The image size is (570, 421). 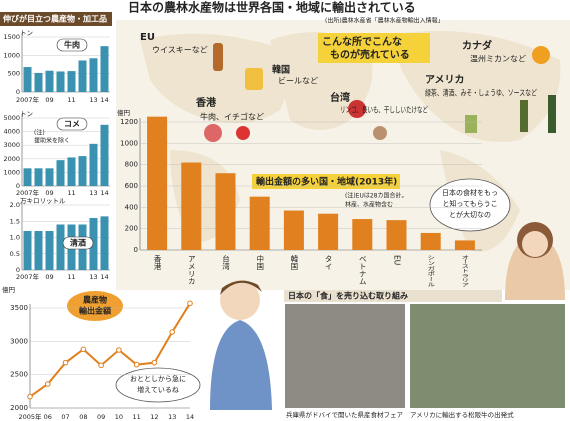 I want to click on bubble-text: とが大切なの, so click(x=470, y=214).